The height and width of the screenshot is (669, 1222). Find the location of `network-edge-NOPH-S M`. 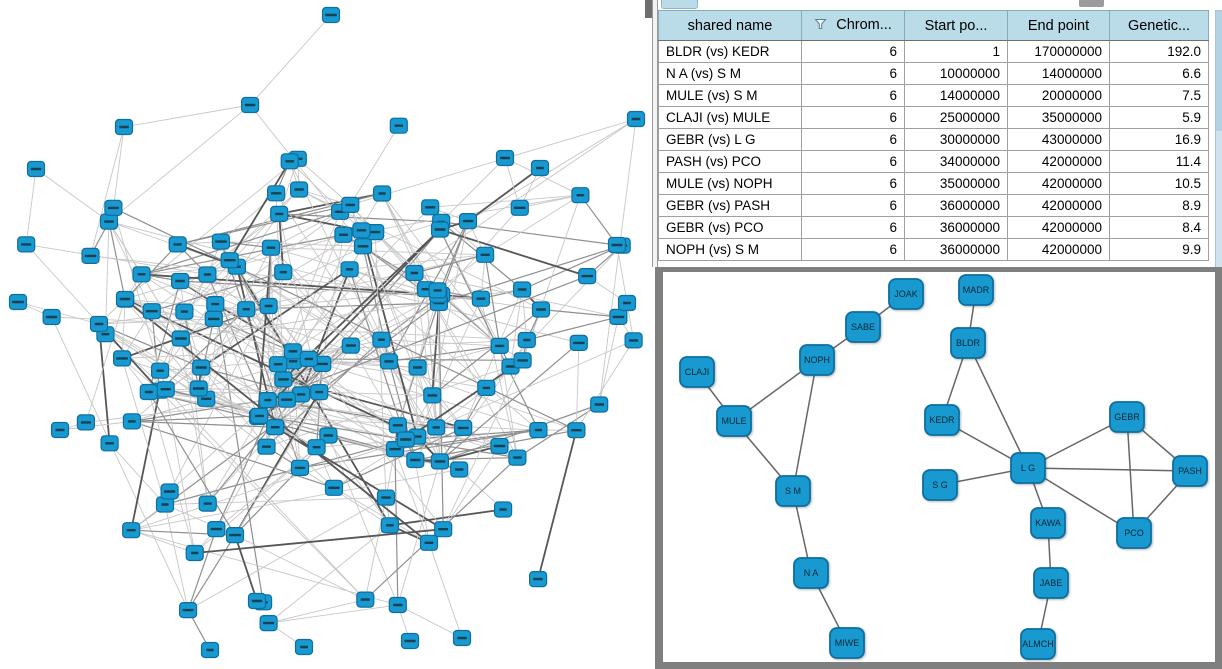

network-edge-NOPH-S M is located at coordinates (805, 425).